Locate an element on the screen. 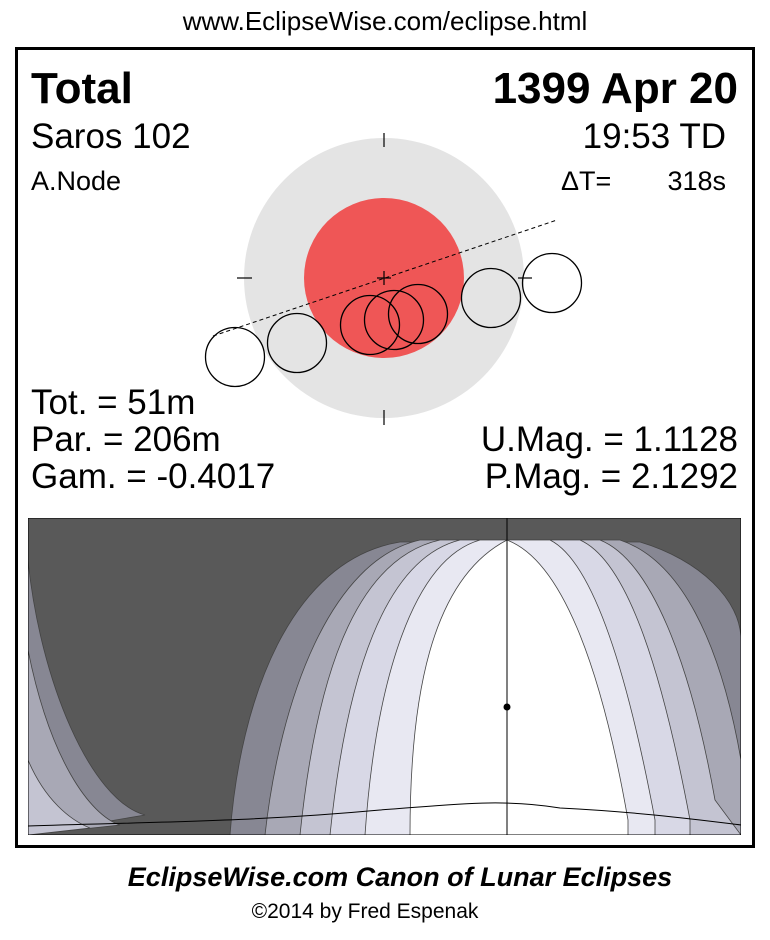 The image size is (770, 940). moon-max is located at coordinates (394, 320).